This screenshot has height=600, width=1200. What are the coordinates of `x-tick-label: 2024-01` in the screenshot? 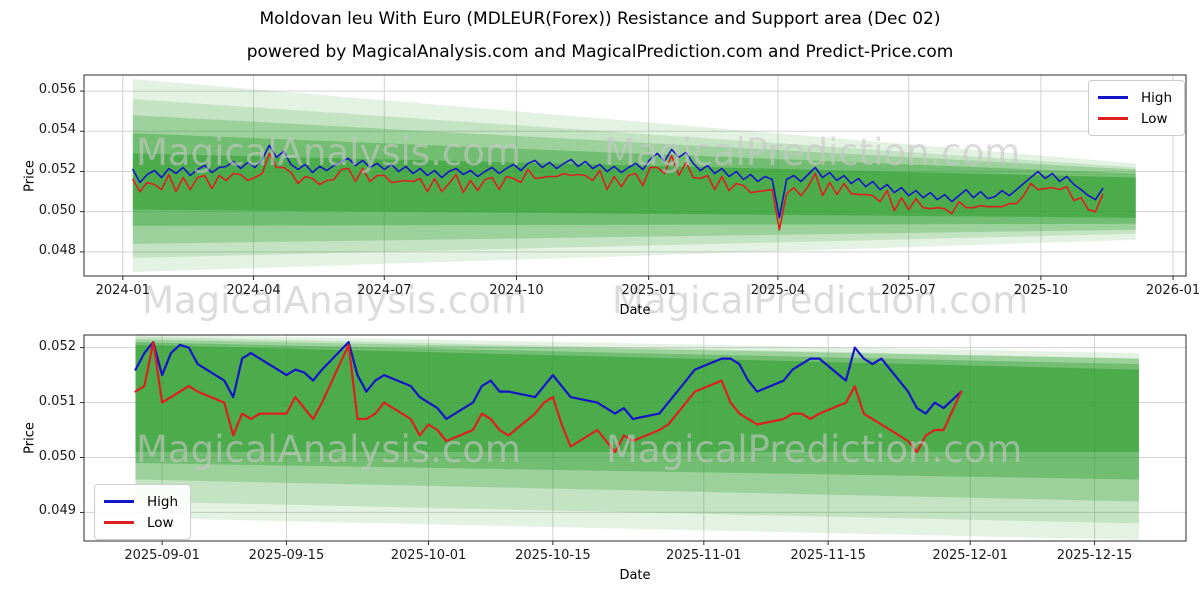 It's located at (122, 290).